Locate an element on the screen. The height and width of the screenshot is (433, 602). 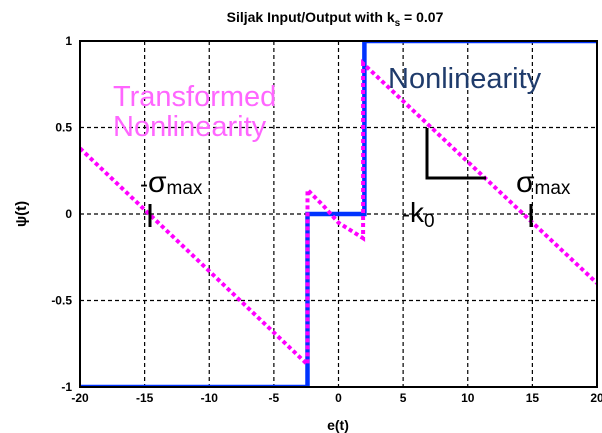
slope-triangle-mark is located at coordinates (455, 154).